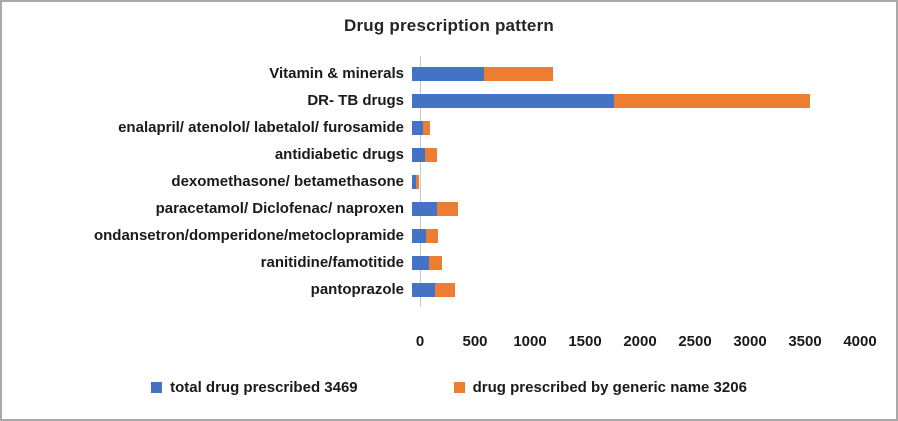 This screenshot has width=898, height=421. What do you see at coordinates (339, 154) in the screenshot?
I see `category-label: antidiabetic drugs` at bounding box center [339, 154].